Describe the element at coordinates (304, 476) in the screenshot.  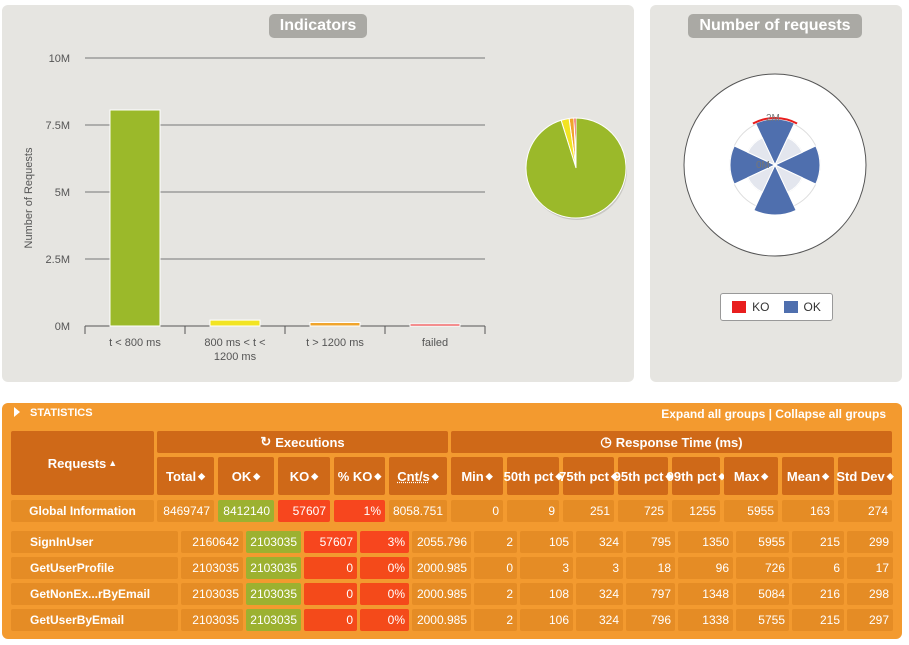
I see `column-header-ko: KO ◆` at that location.